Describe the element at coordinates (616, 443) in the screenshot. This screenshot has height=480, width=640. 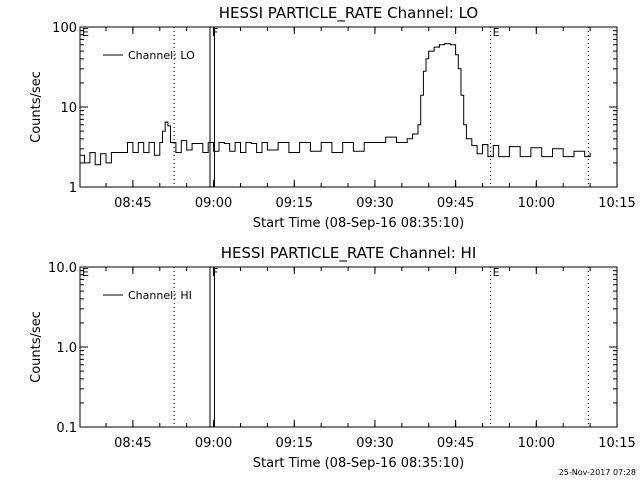
I see `panel2-xtick-label: 10:15` at that location.